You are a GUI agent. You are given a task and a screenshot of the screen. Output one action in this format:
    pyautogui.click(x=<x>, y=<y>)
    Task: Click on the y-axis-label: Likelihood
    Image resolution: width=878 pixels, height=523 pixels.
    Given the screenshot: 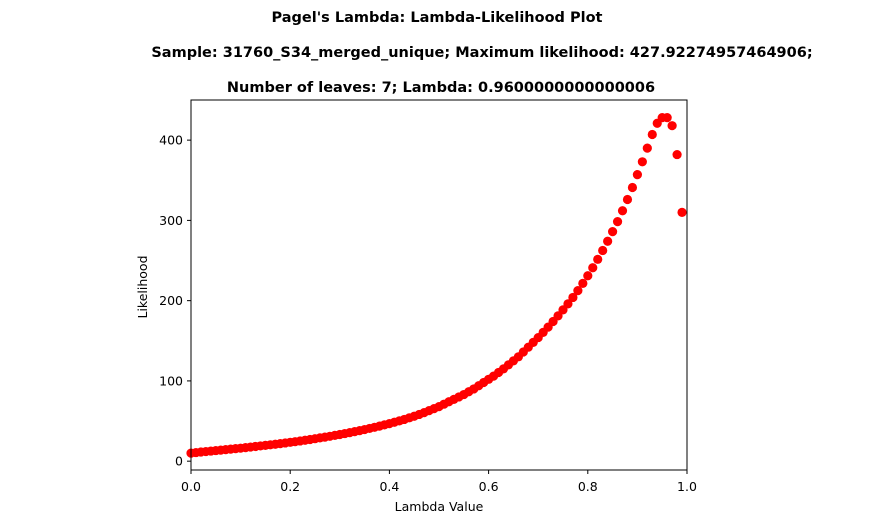 What is the action you would take?
    pyautogui.click(x=142, y=286)
    